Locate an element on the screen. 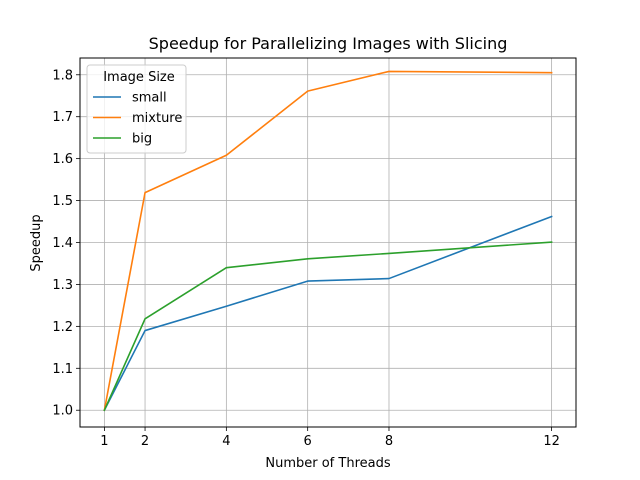  legend-label-mixture: mixture is located at coordinates (157, 118).